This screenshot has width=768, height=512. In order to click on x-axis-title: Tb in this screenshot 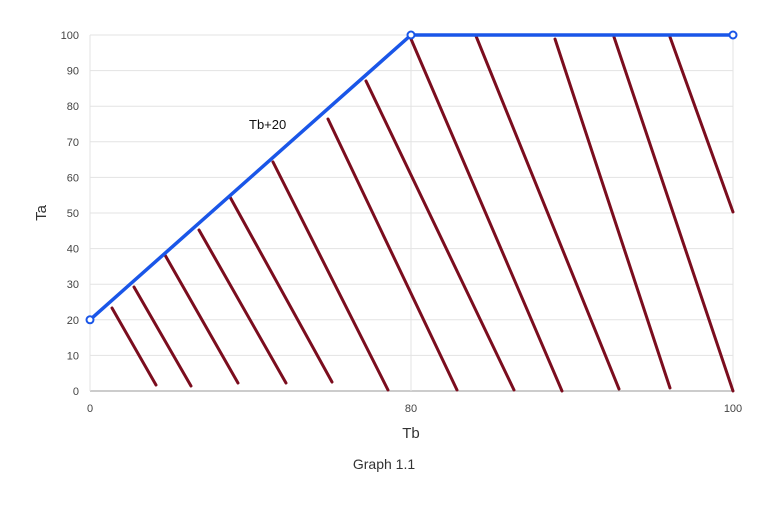, I will do `click(411, 433)`.